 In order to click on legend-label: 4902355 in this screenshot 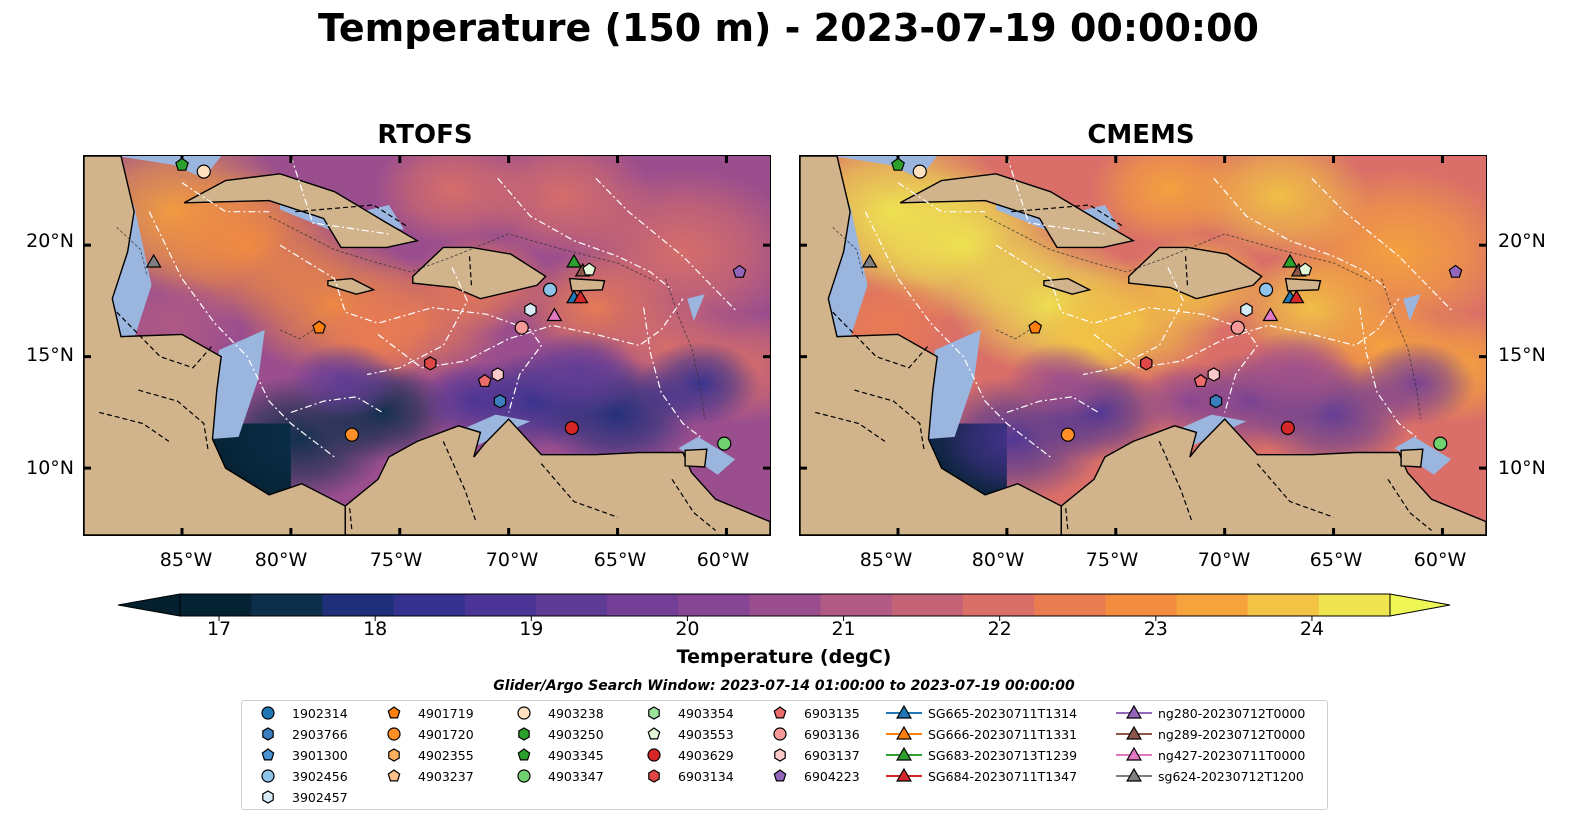, I will do `click(446, 755)`.